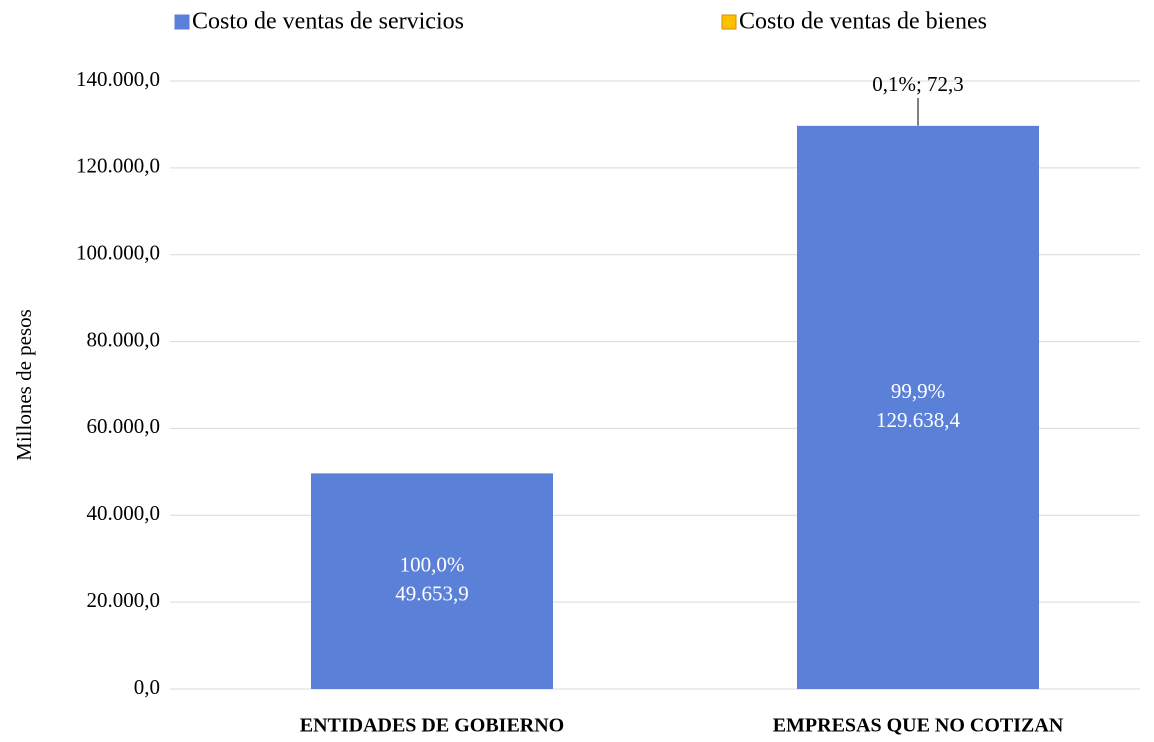  Describe the element at coordinates (147, 687) in the screenshot. I see `y-tick-label: 0,0` at that location.